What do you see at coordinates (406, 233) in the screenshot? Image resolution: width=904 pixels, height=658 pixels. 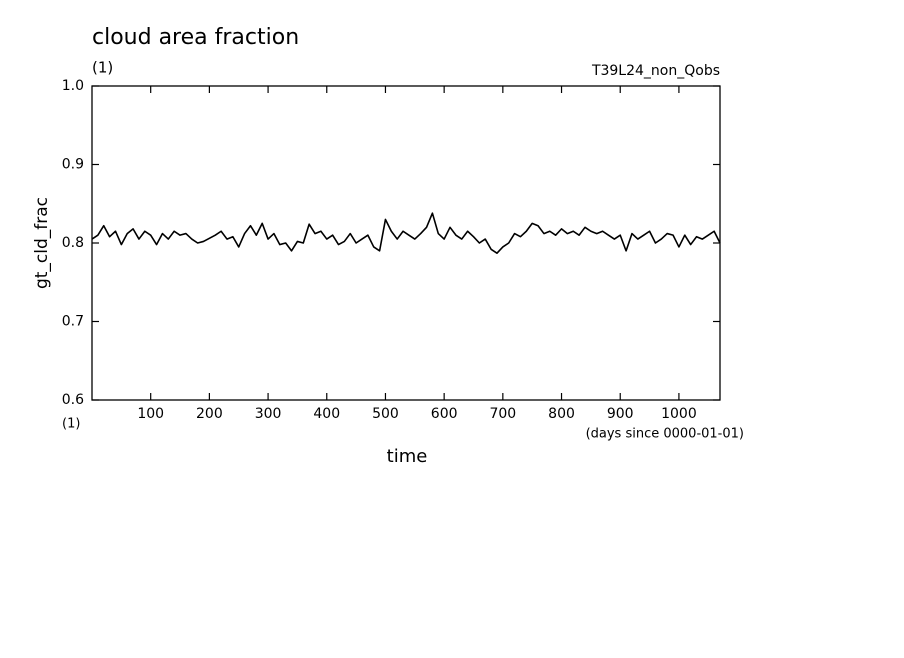 I see `data-line` at bounding box center [406, 233].